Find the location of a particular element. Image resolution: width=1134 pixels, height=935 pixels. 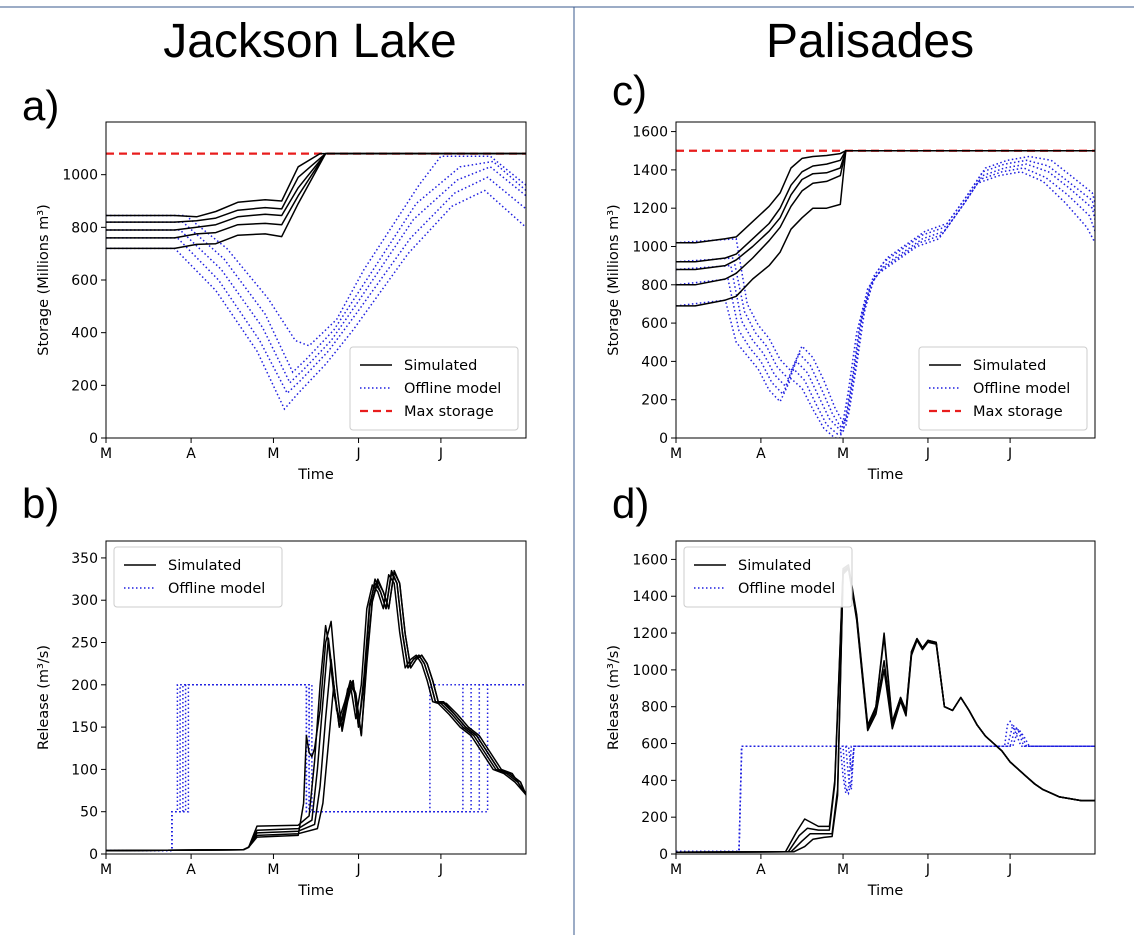

y-tick-label: 1400 is located at coordinates (650, 597).